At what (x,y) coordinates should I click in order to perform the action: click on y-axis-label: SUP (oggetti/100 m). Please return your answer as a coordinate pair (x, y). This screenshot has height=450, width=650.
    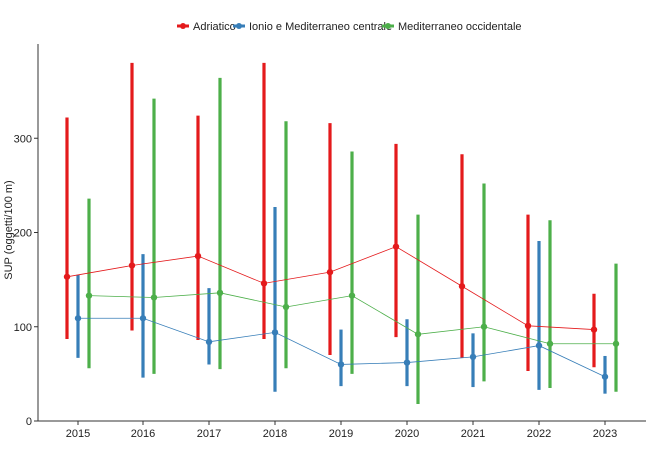
    Looking at the image, I should click on (9, 229).